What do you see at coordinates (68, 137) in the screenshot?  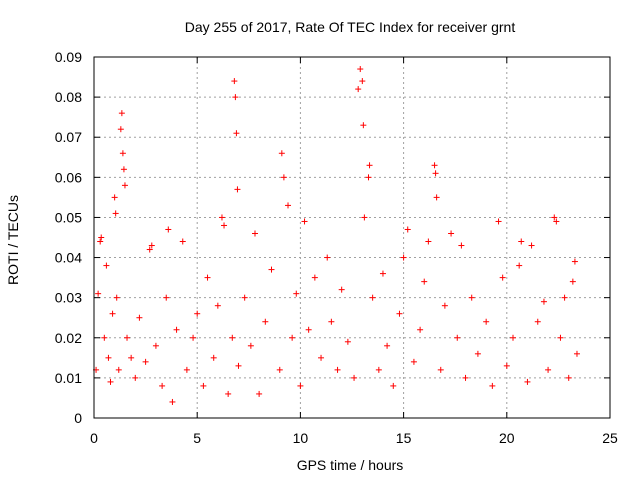 I see `y-tick-label: 0.07` at bounding box center [68, 137].